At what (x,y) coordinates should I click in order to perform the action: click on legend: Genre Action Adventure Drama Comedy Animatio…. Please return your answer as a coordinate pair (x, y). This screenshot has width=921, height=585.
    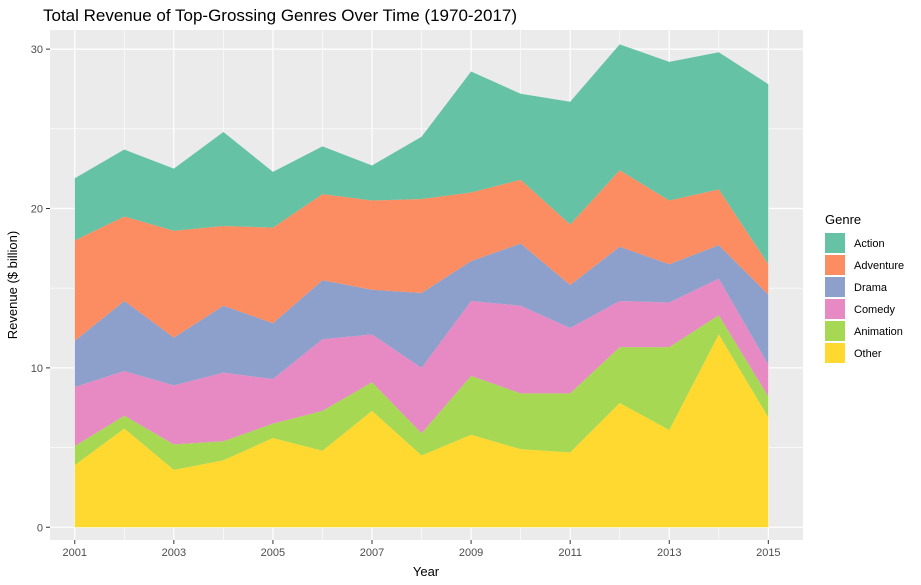
    Looking at the image, I should click on (864, 287).